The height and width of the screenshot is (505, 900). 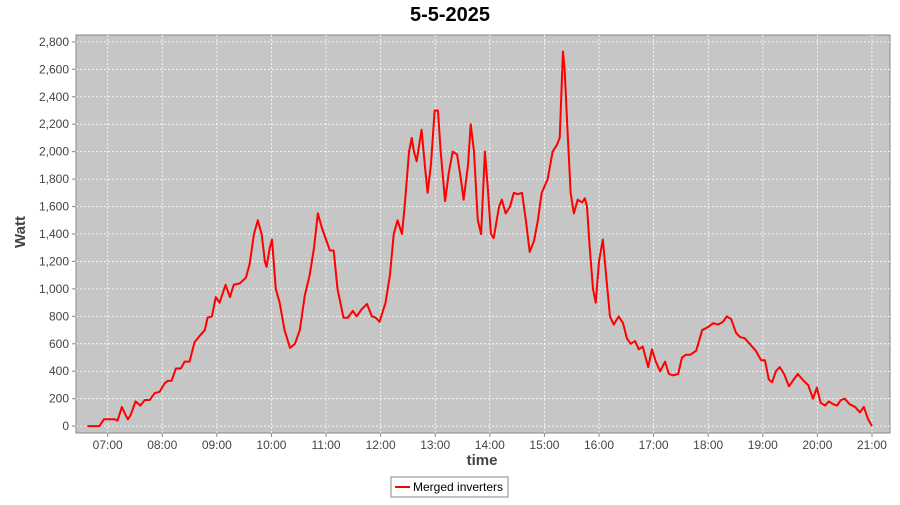 I want to click on y-tick-label: 400, so click(x=59, y=371).